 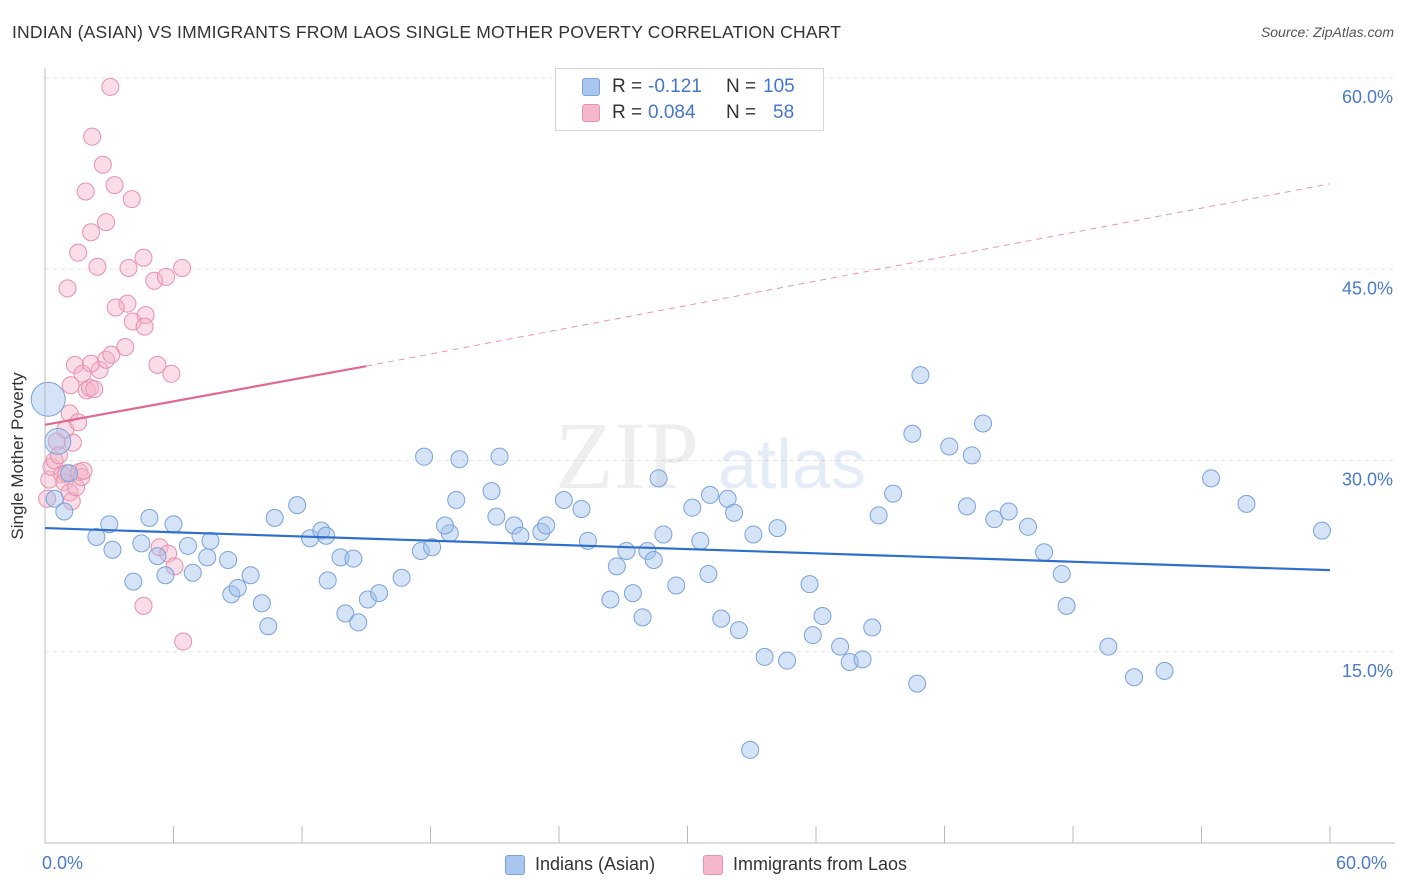 I want to click on y-tick-label: 15.0%, so click(x=1367, y=671).